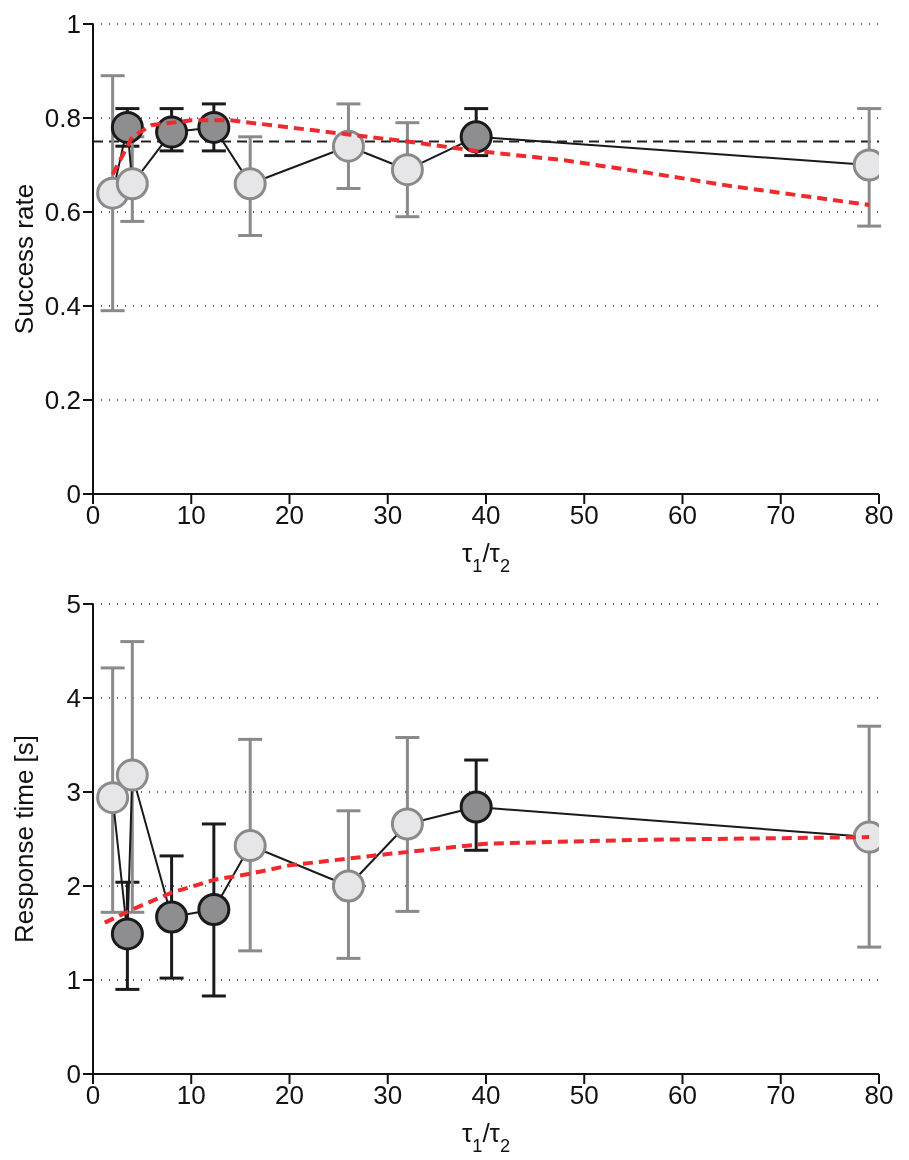  Describe the element at coordinates (73, 886) in the screenshot. I see `y-tick-label: 2` at that location.